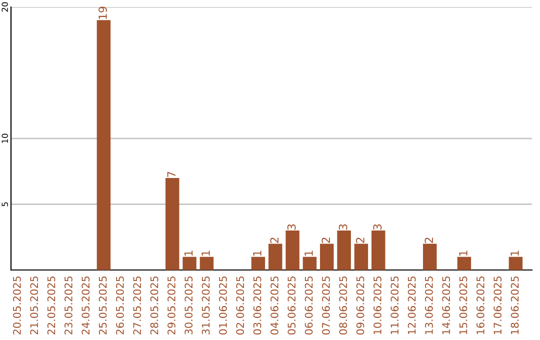 Image resolution: width=540 pixels, height=340 pixels. Describe the element at coordinates (154, 305) in the screenshot. I see `x-tick-label: 28.05.2025` at that location.